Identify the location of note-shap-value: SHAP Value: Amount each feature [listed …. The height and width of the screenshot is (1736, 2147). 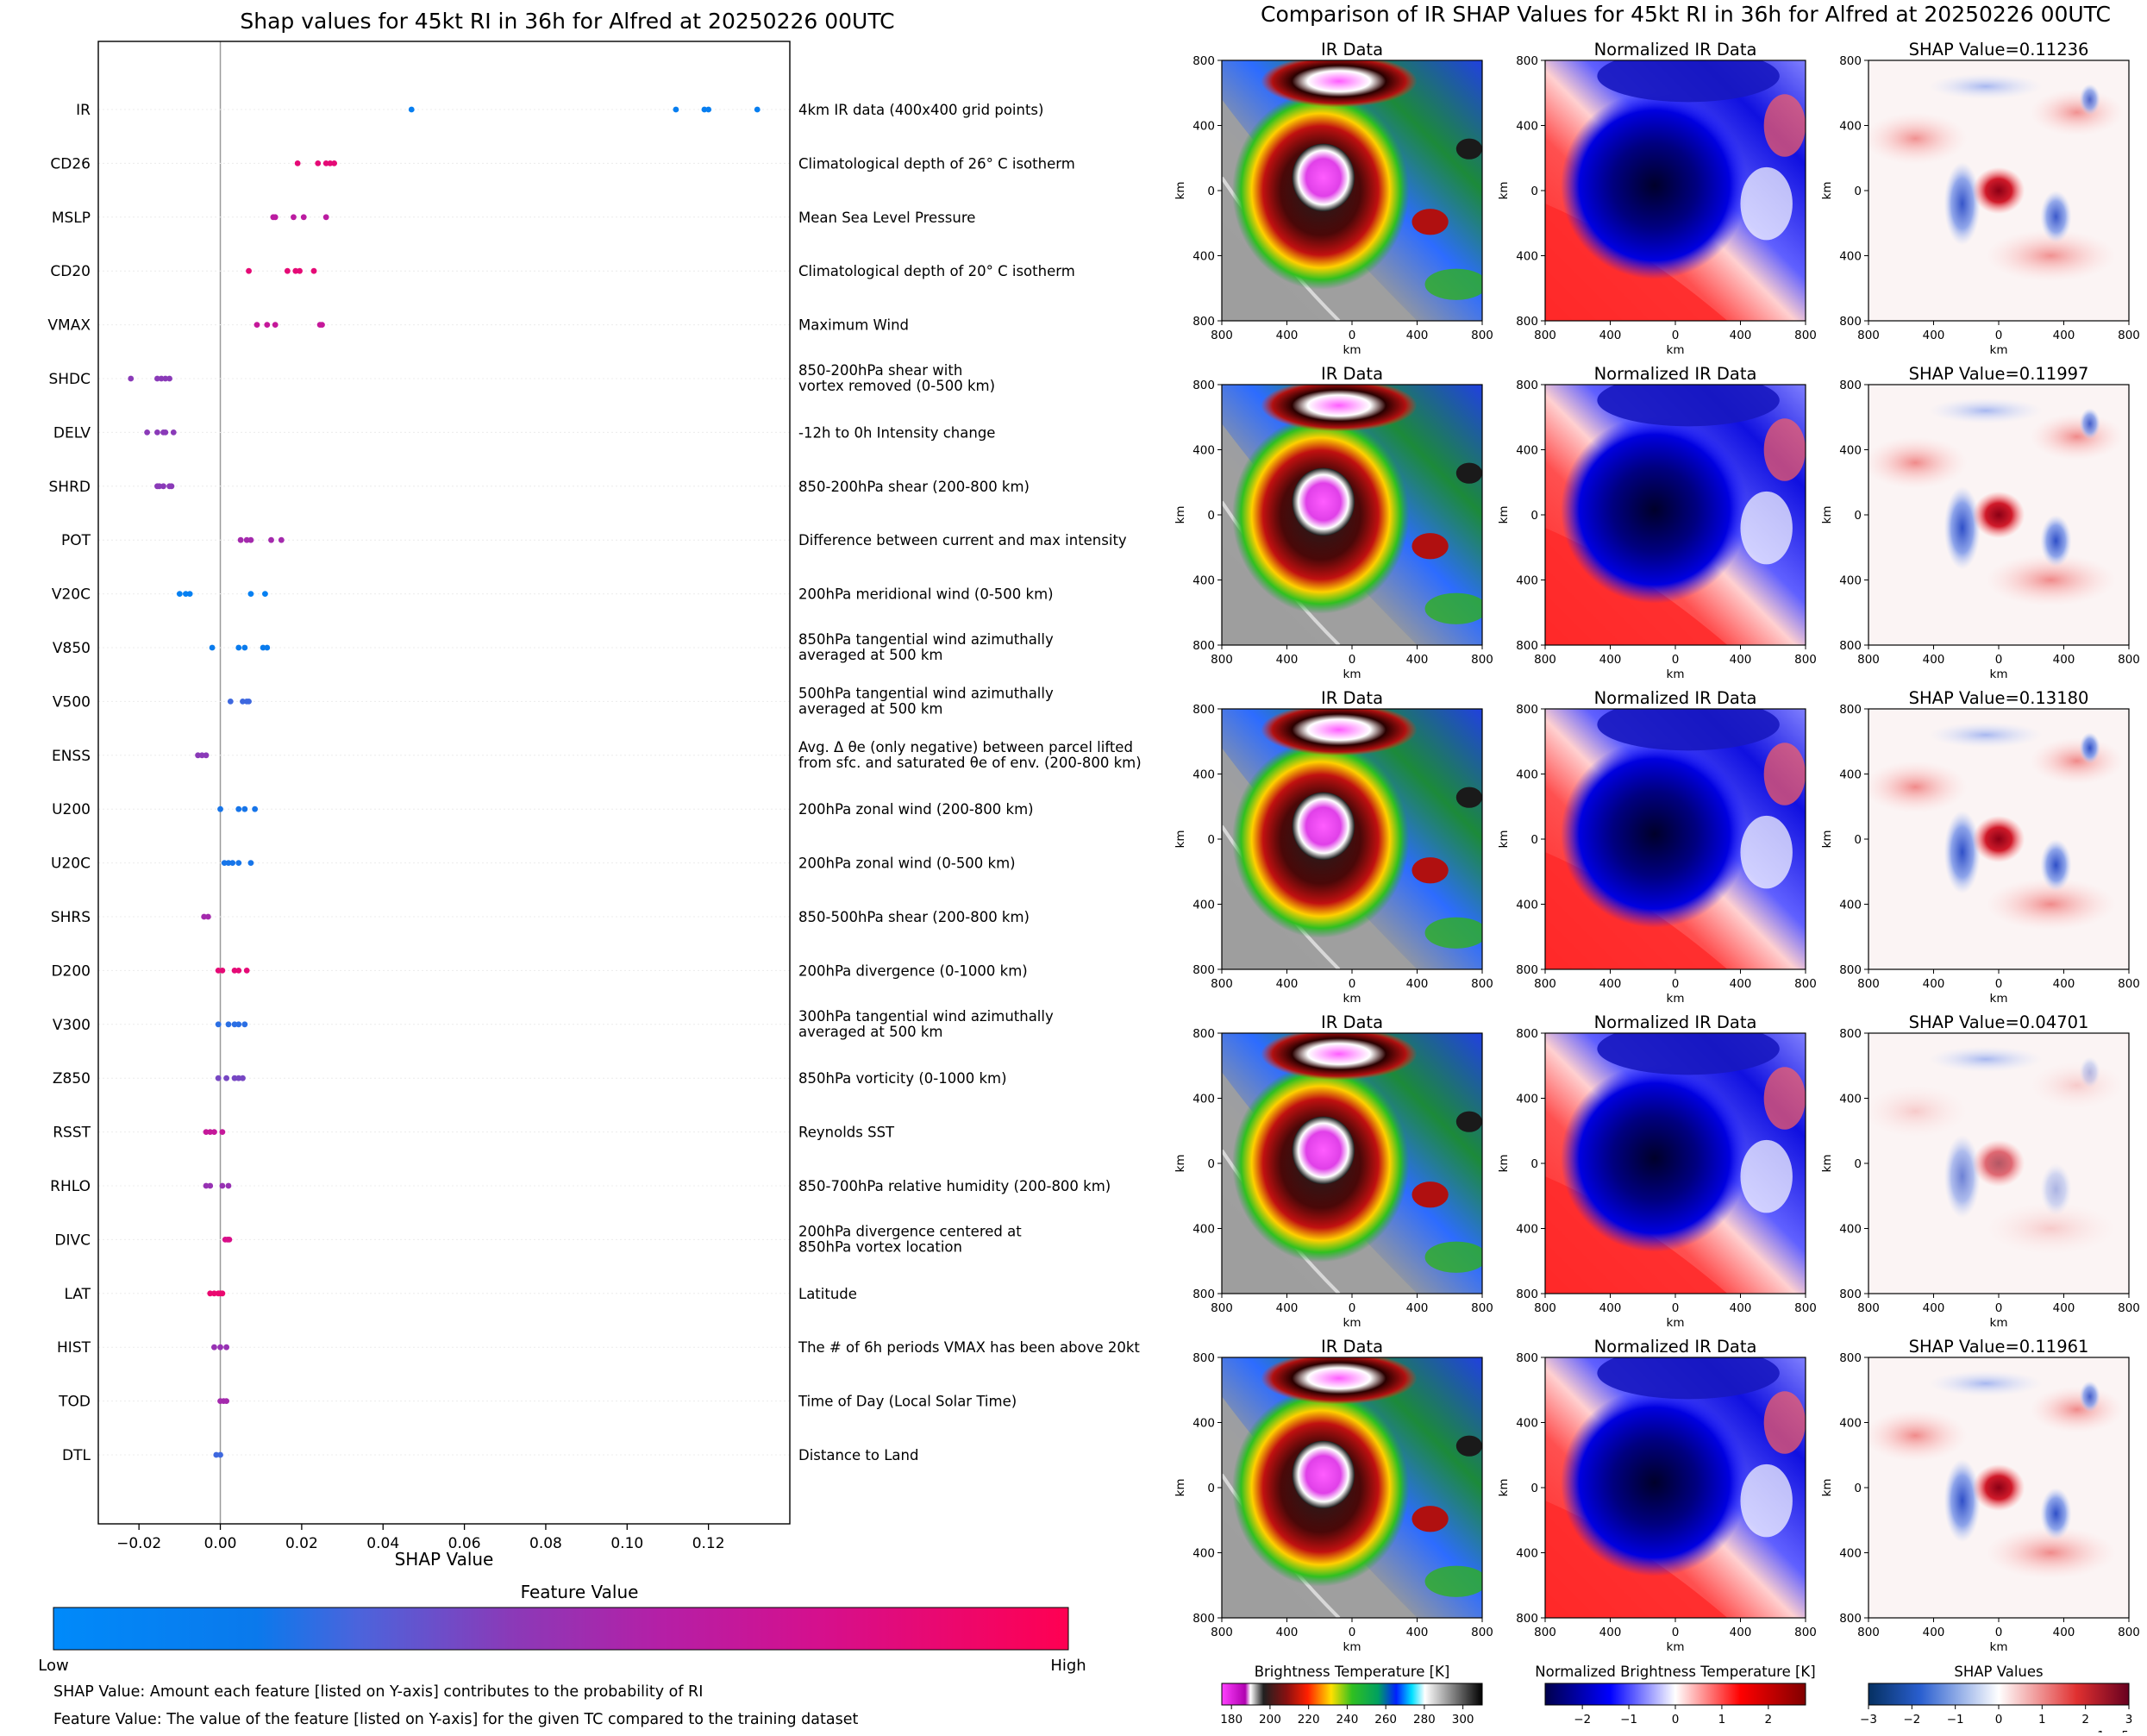
(378, 1692).